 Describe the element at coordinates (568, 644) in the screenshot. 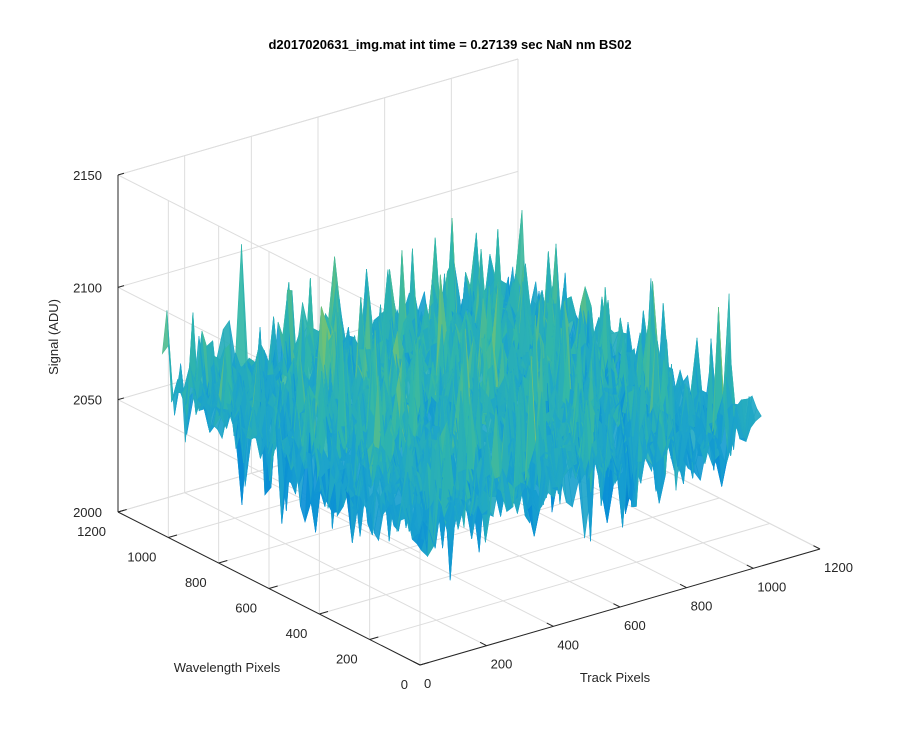

I see `x-tick-label: 400` at that location.